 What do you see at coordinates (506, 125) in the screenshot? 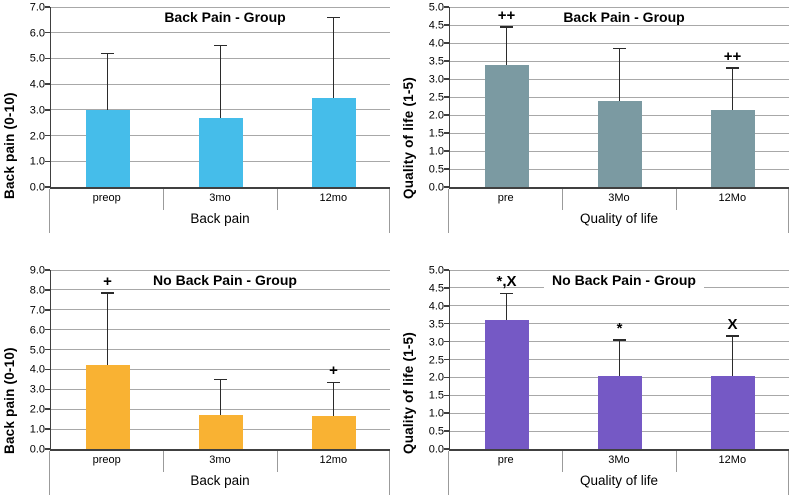
I see `bar-pre` at bounding box center [506, 125].